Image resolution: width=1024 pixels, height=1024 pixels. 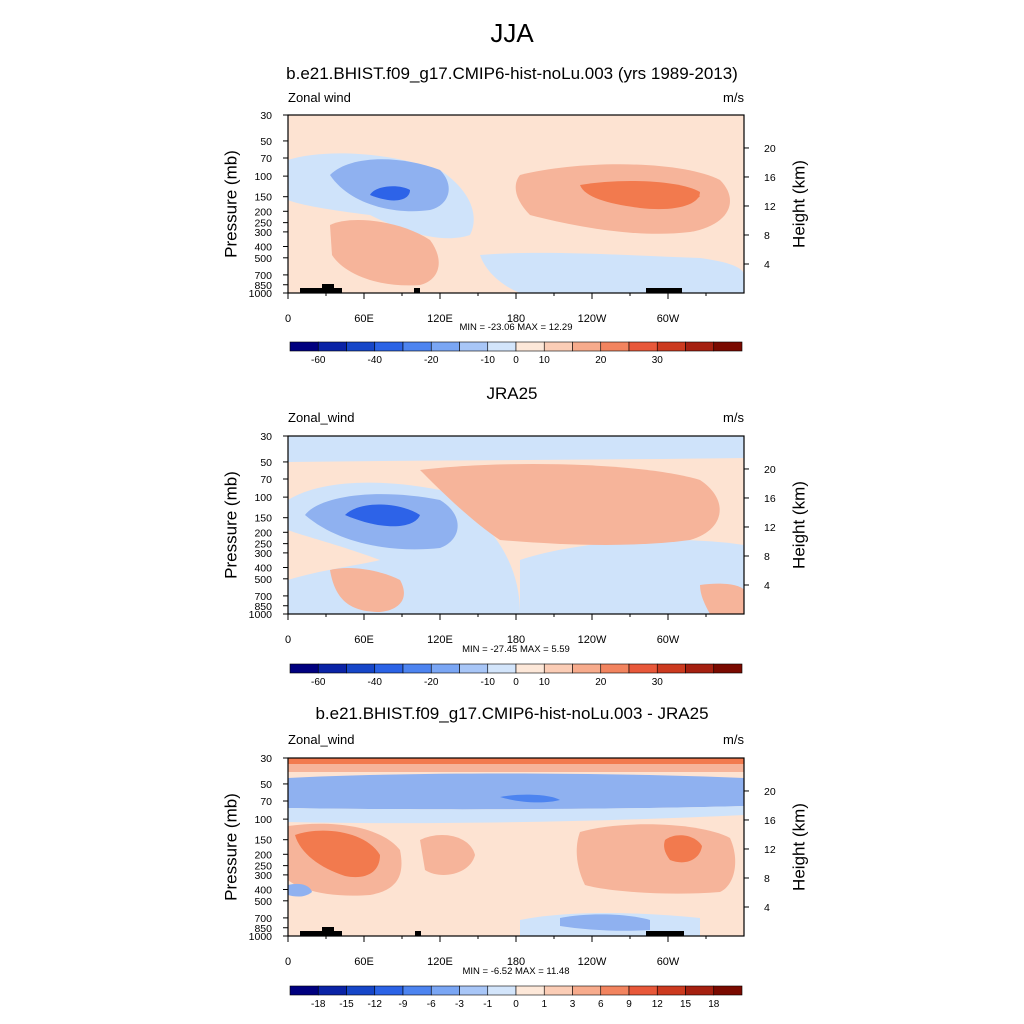 I want to click on colorbar-label: -60, so click(x=318, y=682).